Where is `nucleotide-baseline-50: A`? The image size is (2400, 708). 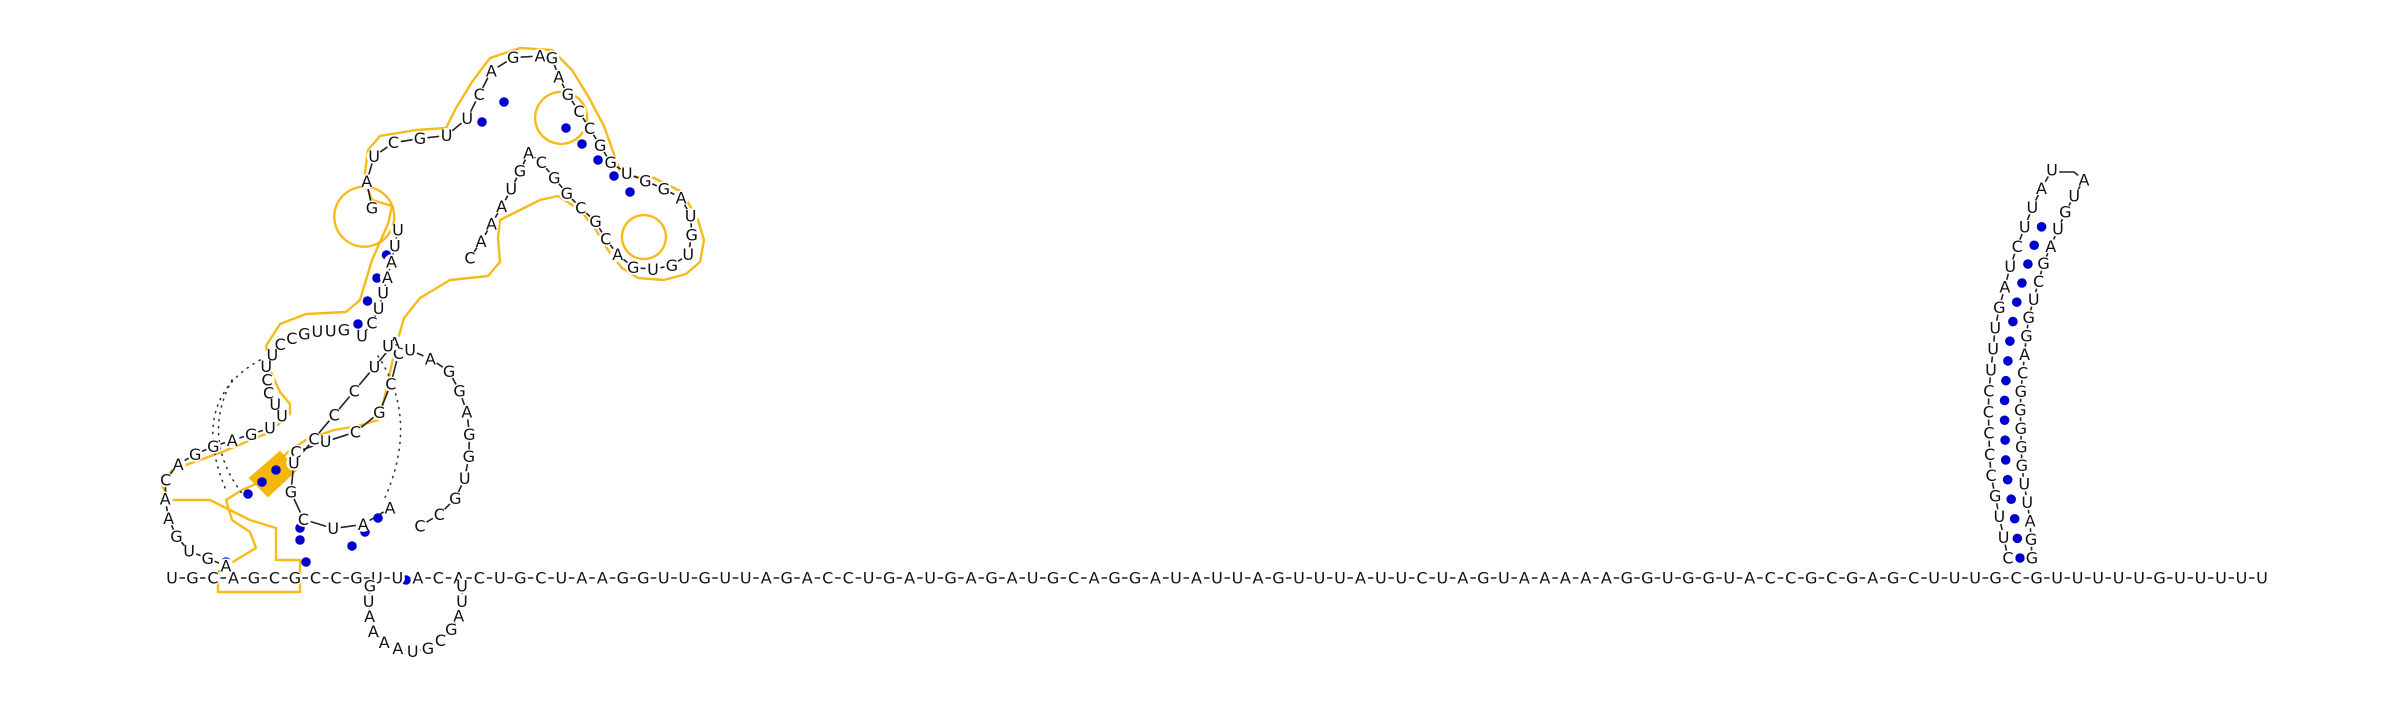 nucleotide-baseline-50: A is located at coordinates (1196, 578).